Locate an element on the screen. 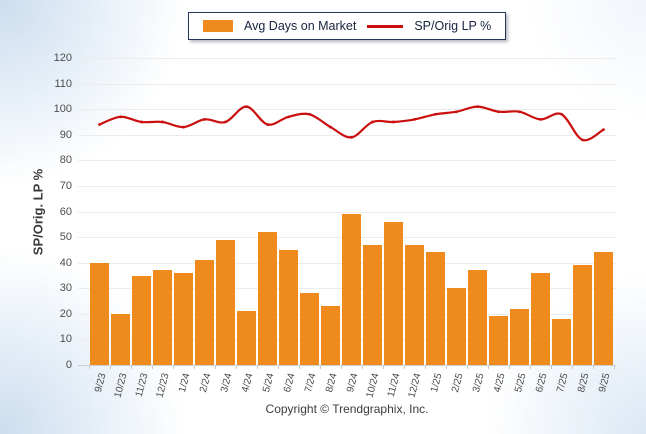 The width and height of the screenshot is (646, 434). x-axis-label: 5/25 is located at coordinates (520, 383).